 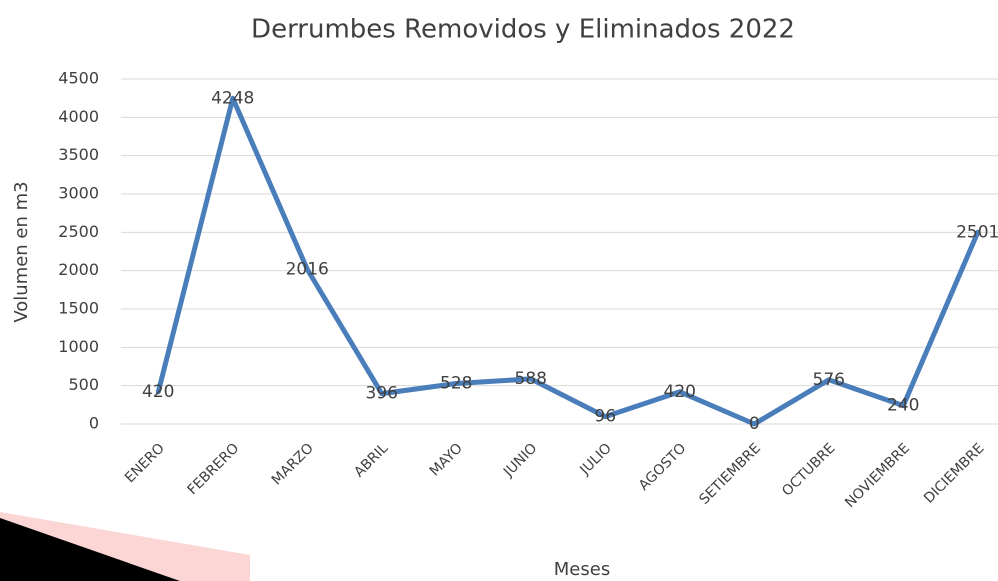 What do you see at coordinates (145, 463) in the screenshot?
I see `x-tick-label: ENERO` at bounding box center [145, 463].